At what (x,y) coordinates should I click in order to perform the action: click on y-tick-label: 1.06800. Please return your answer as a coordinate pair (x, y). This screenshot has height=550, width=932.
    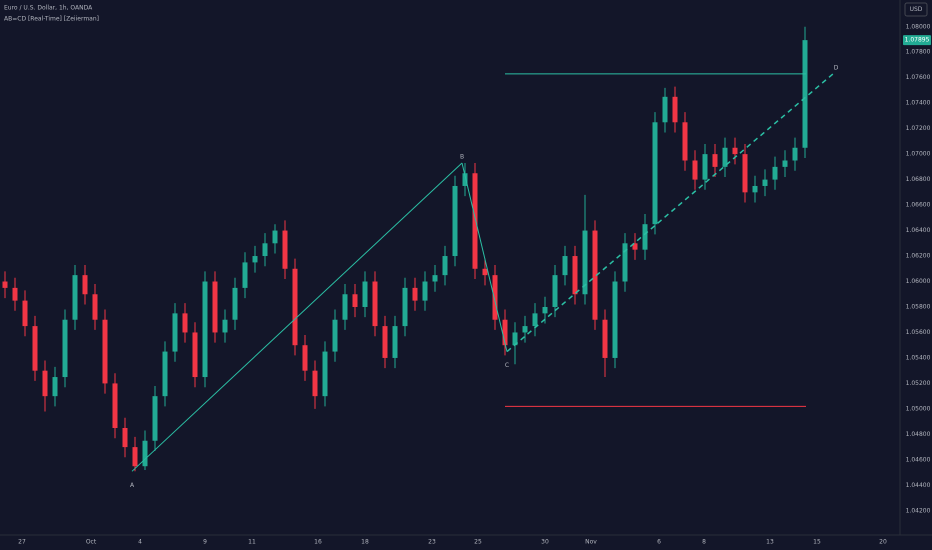
    Looking at the image, I should click on (918, 179).